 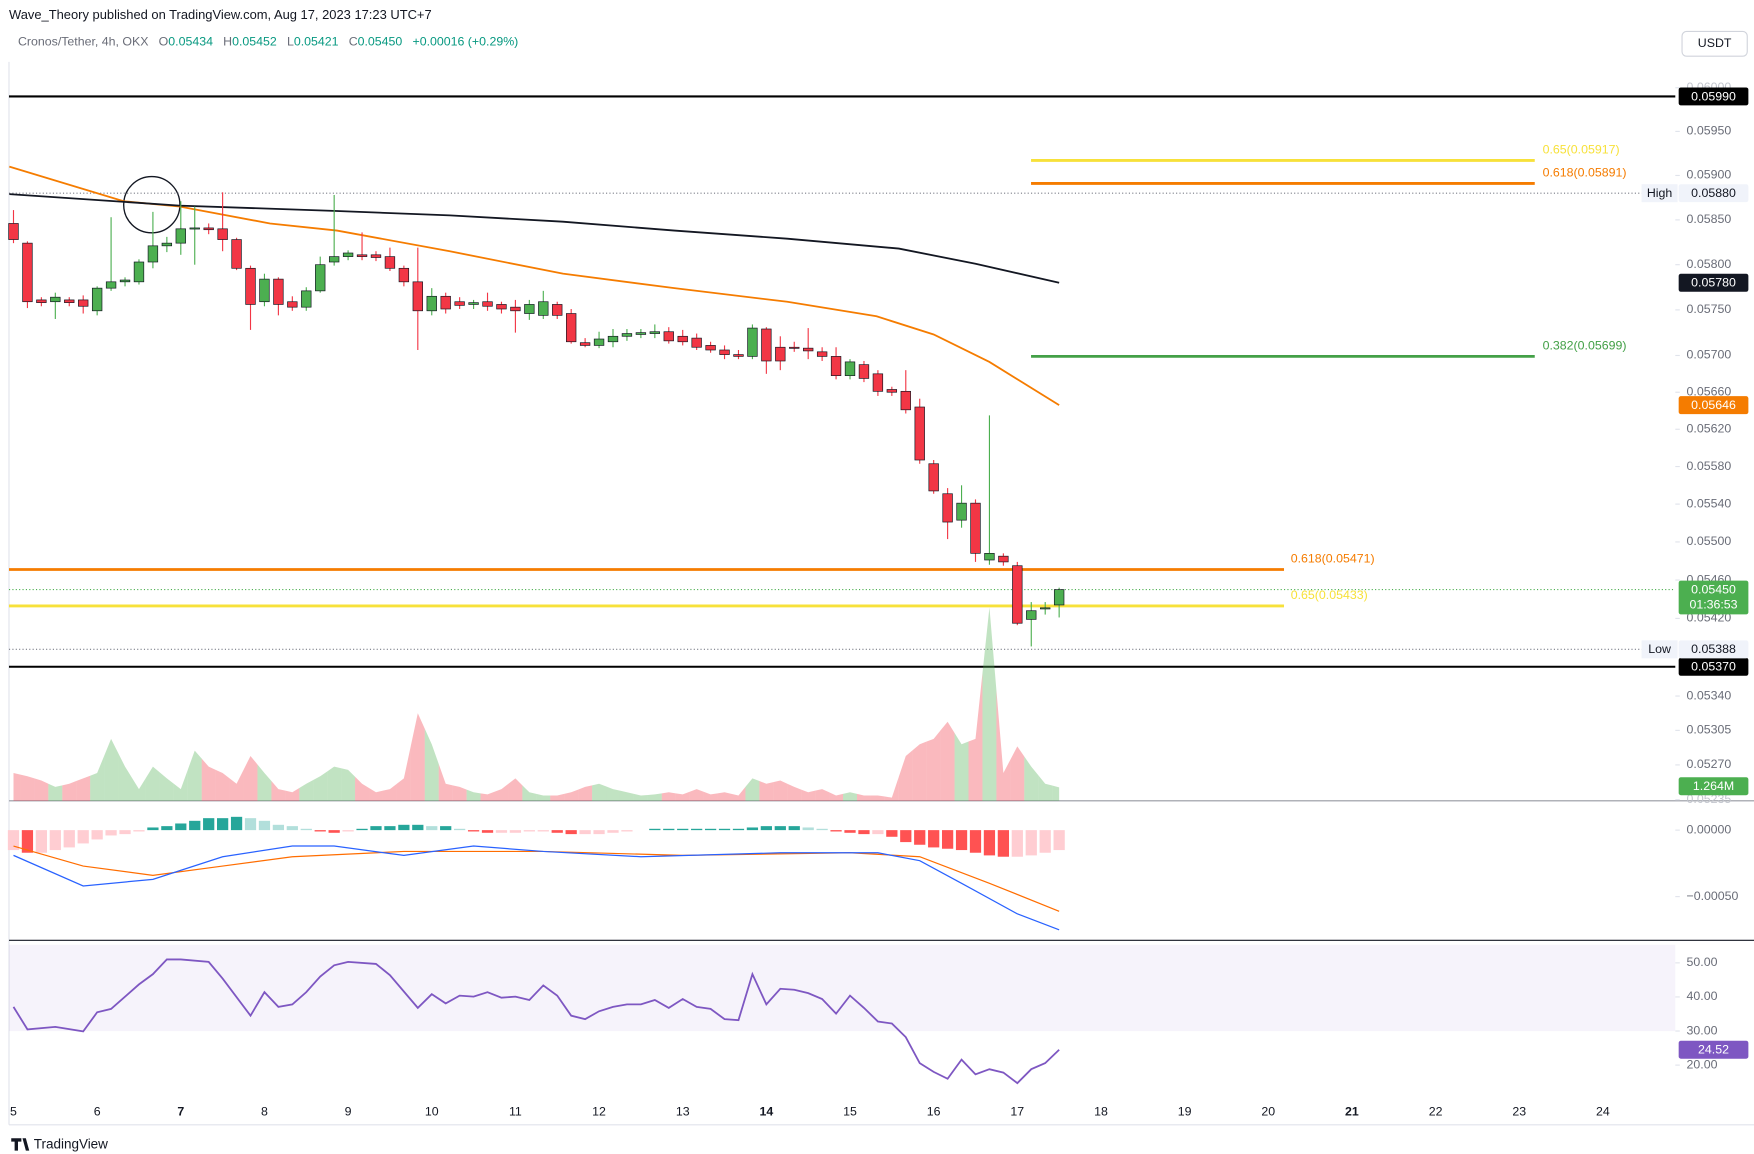 I want to click on currency-button-frame, so click(x=1714, y=43).